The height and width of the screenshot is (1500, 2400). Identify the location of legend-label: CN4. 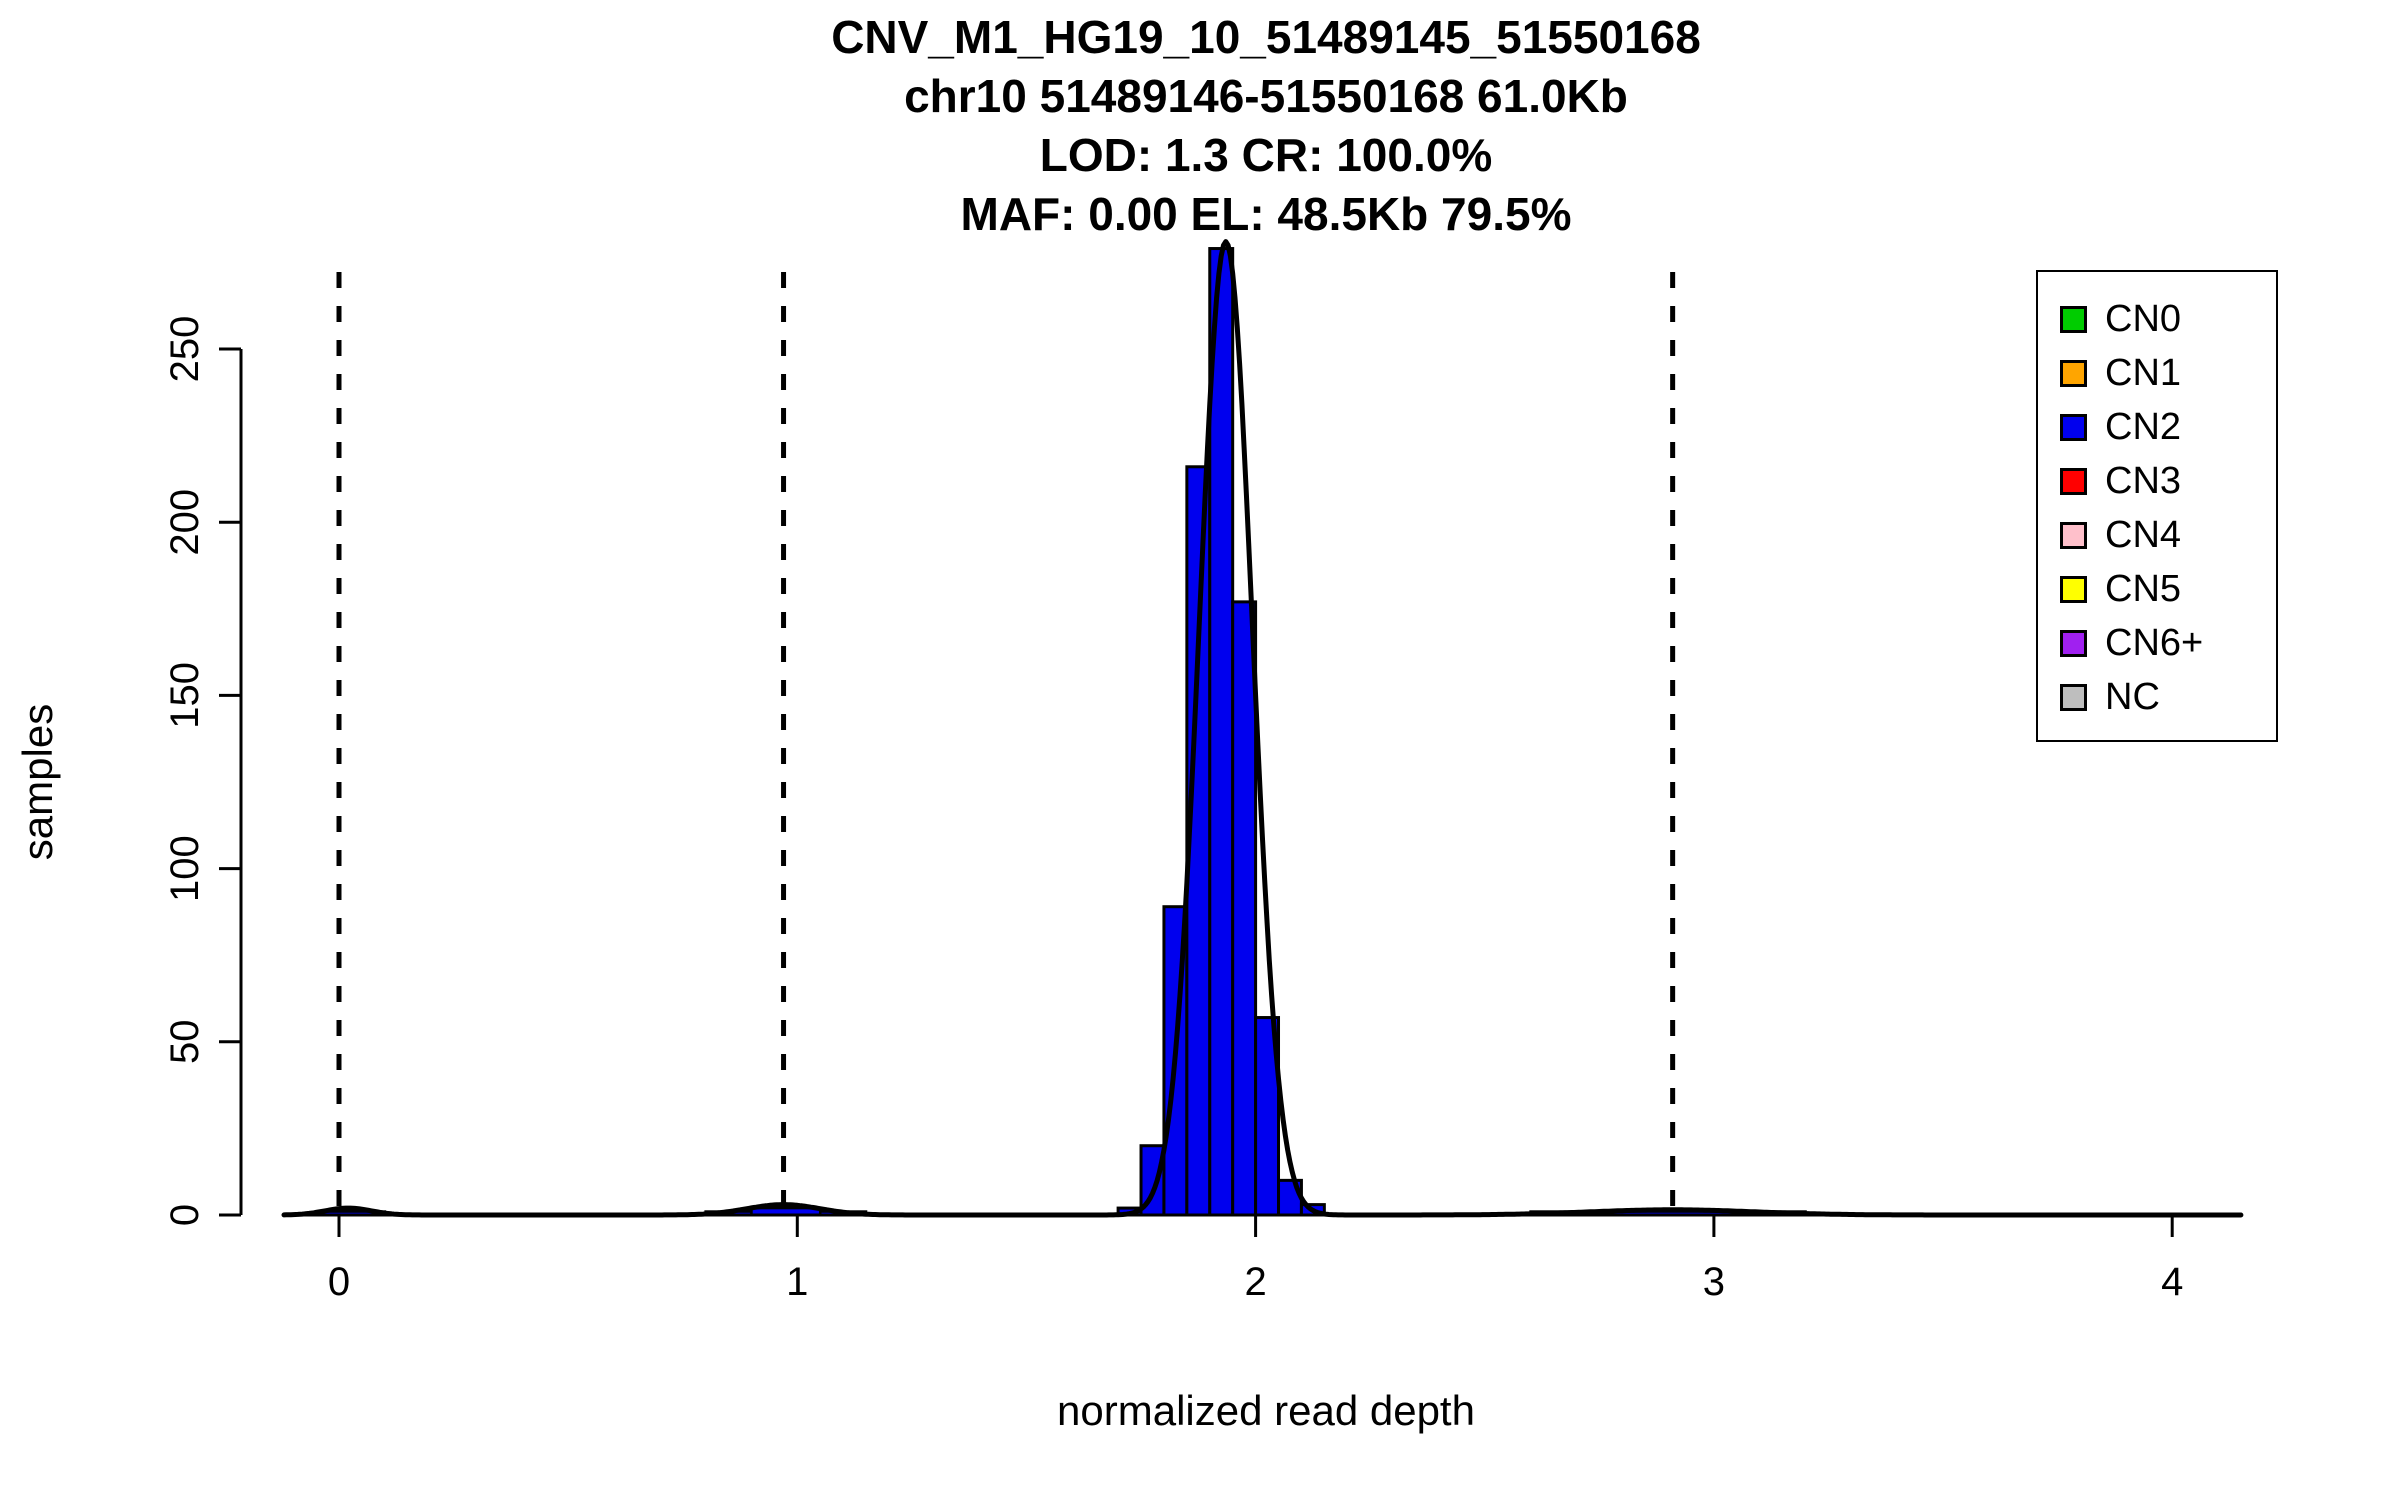
(2143, 535).